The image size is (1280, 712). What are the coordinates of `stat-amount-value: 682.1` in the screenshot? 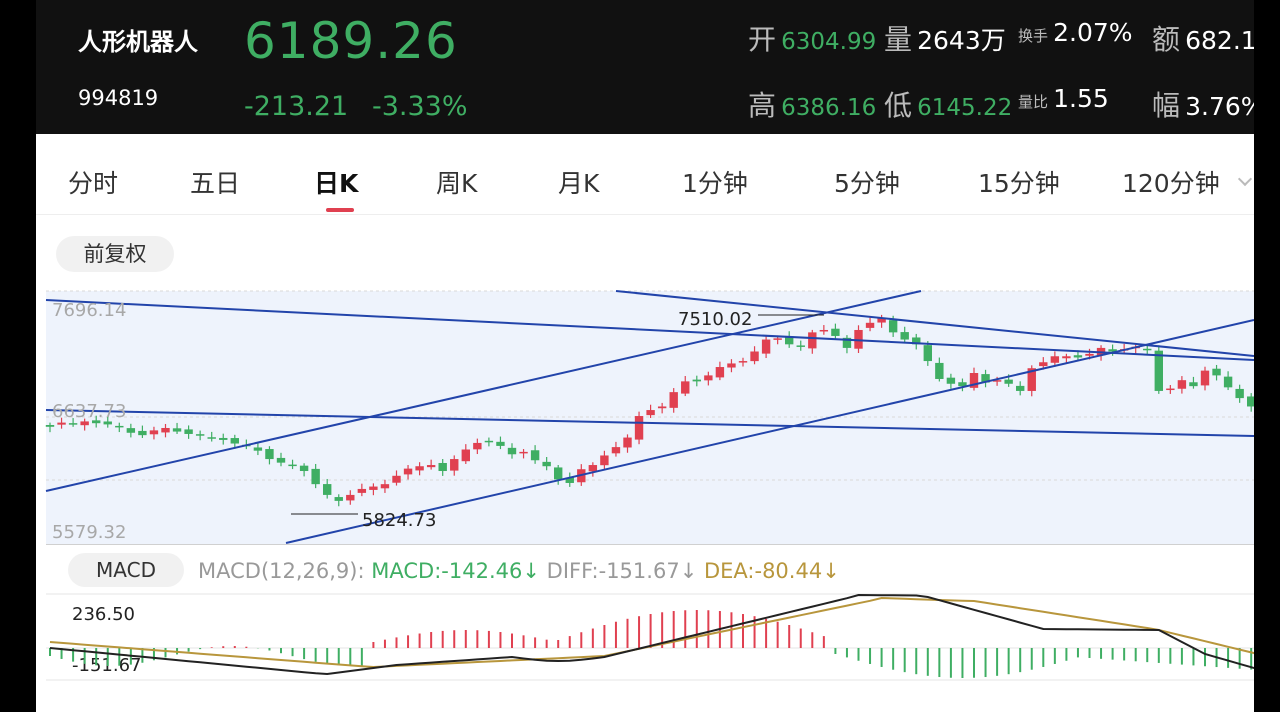 It's located at (1219, 40).